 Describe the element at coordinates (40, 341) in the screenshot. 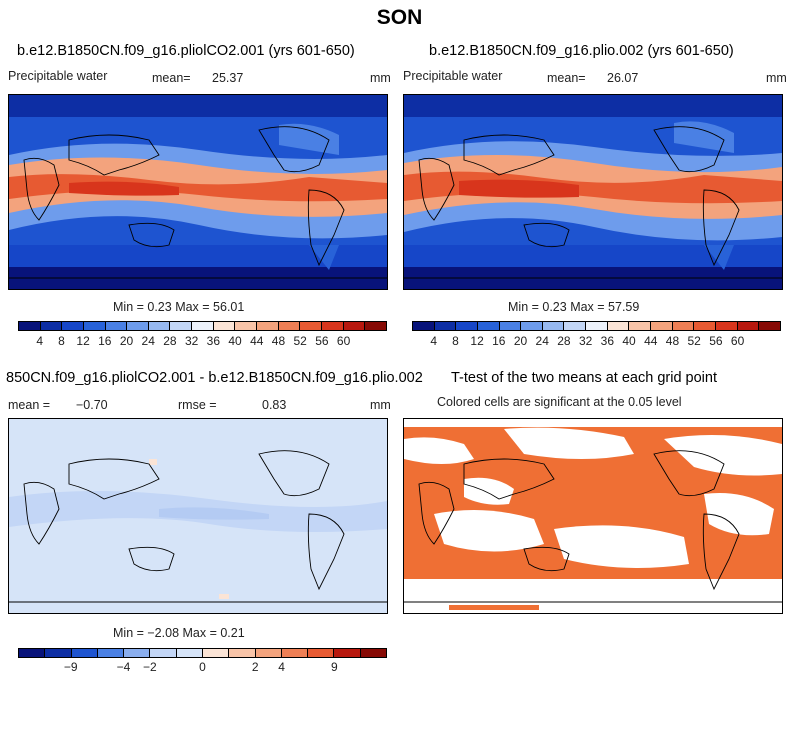

I see `panel1-colorbar-tick-label: 4` at that location.